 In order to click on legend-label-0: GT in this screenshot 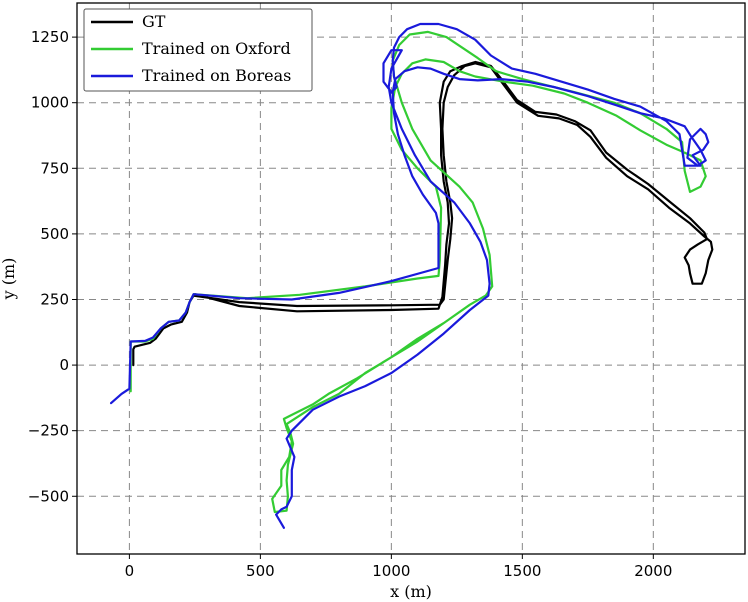, I will do `click(154, 21)`.